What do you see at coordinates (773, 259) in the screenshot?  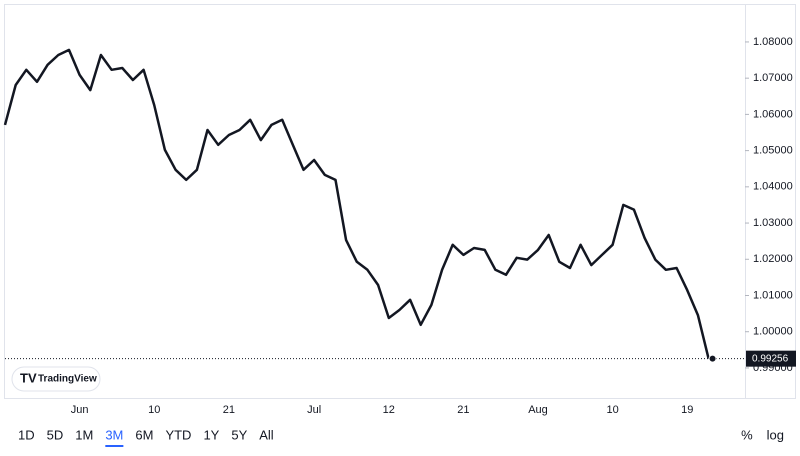 I see `y-tick-label: 1.02000` at bounding box center [773, 259].